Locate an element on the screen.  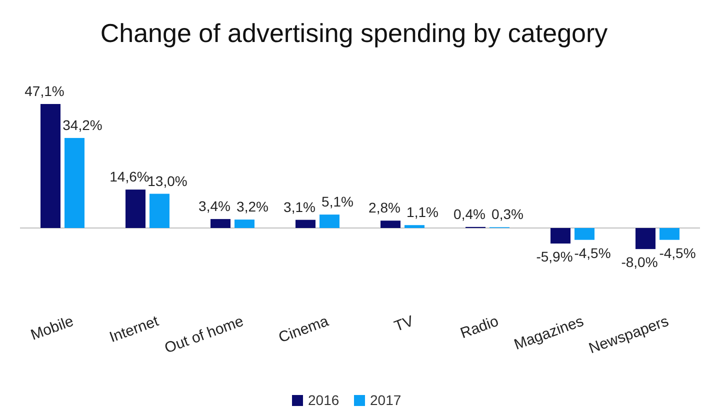
x-tick-label: Out of home is located at coordinates (204, 334).